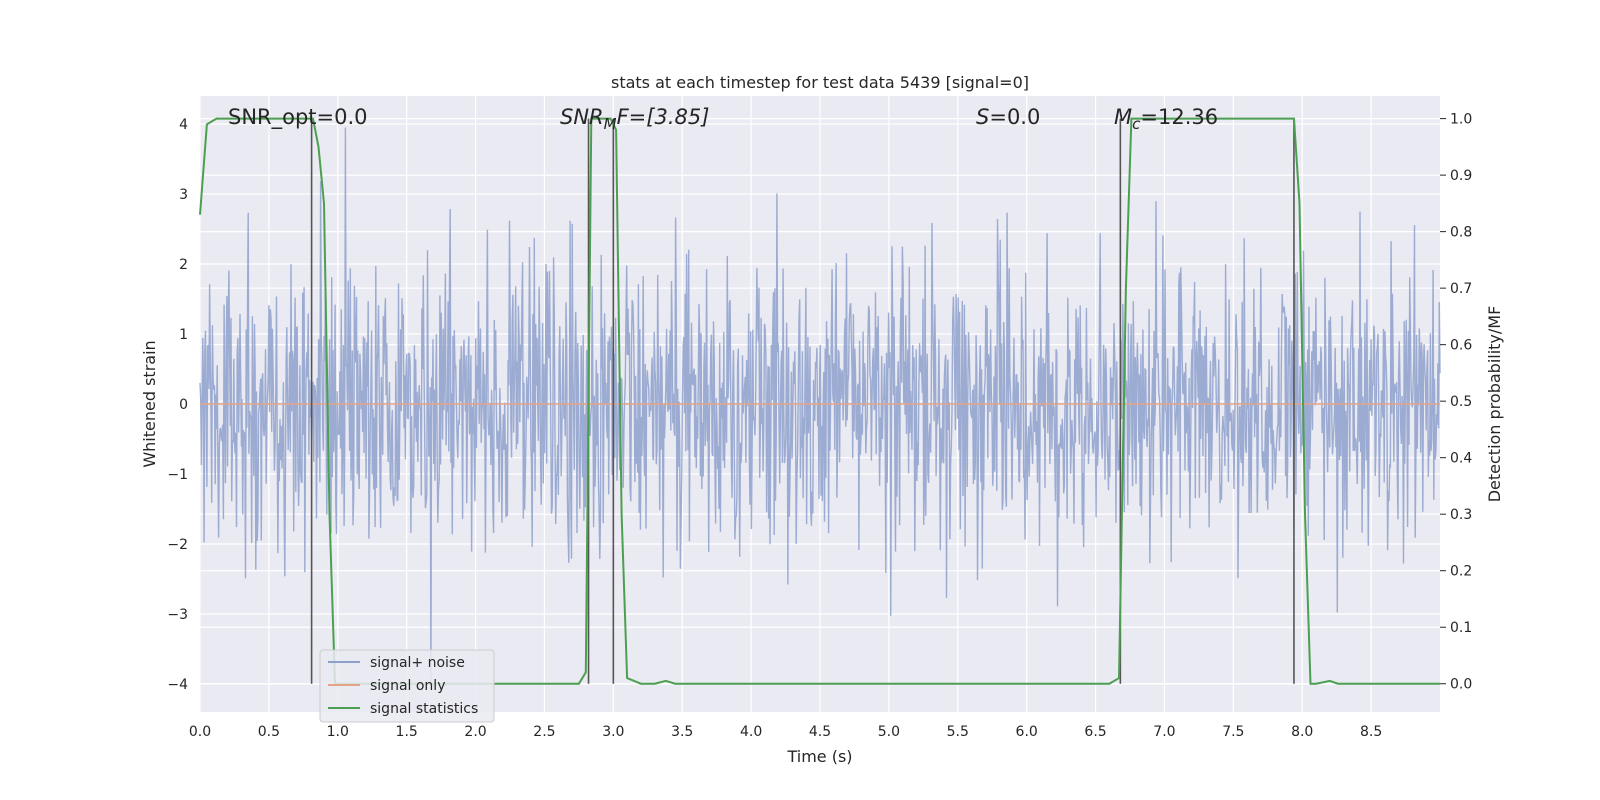 This screenshot has width=1600, height=800. Describe the element at coordinates (544, 732) in the screenshot. I see `x-tick-label: 2.5` at that location.